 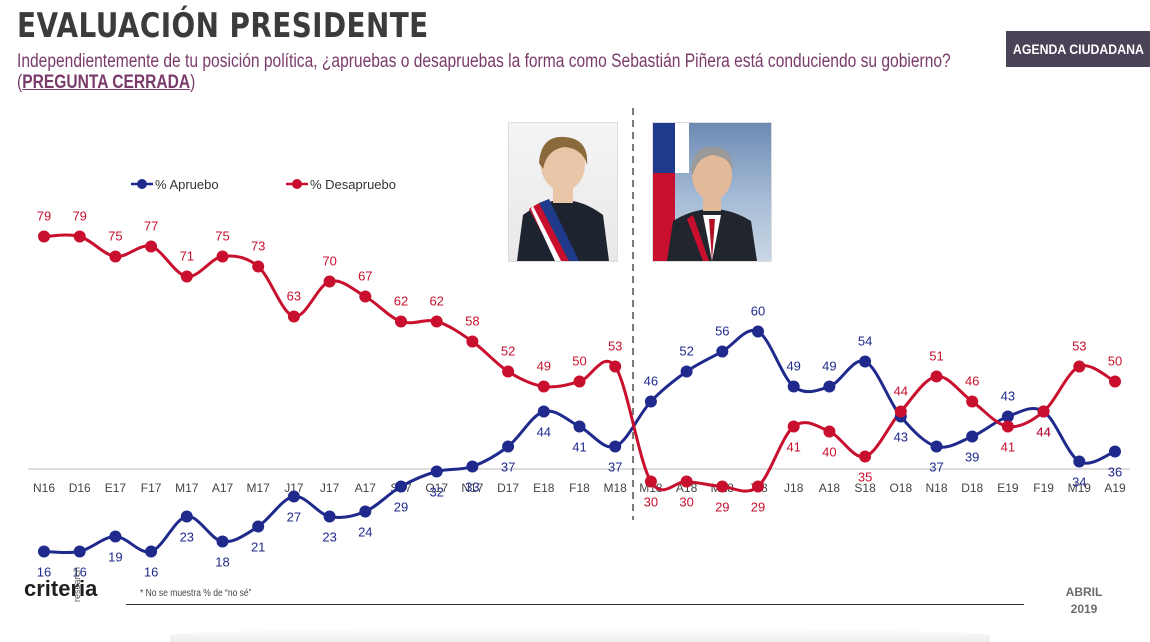 What do you see at coordinates (20, 82) in the screenshot?
I see `question-type-open: (` at bounding box center [20, 82].